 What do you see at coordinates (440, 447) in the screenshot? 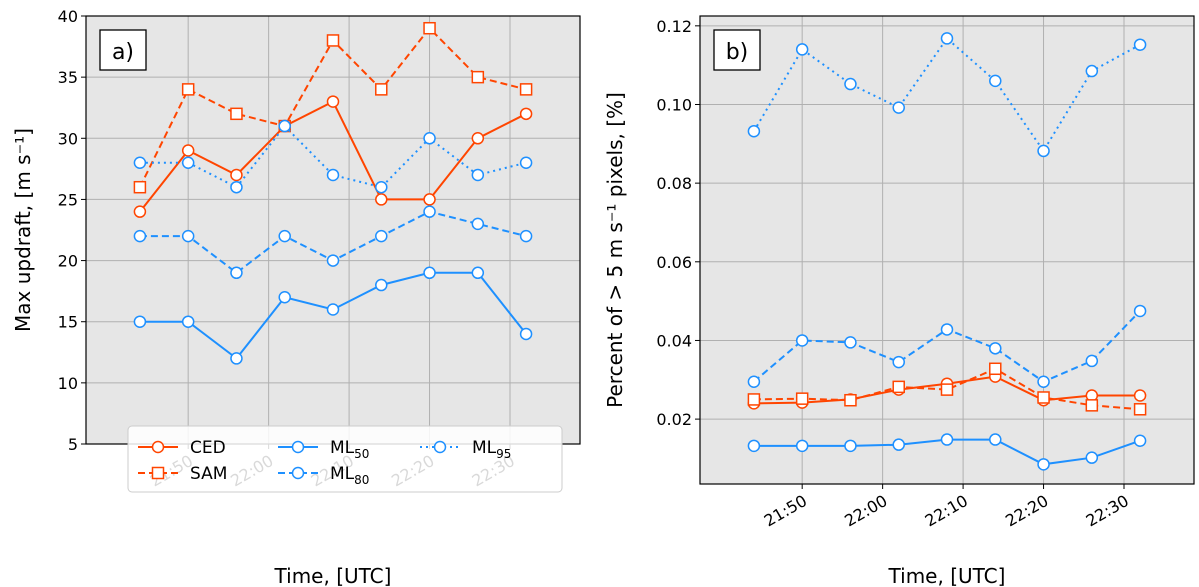
I see `legend-marker-ml95` at bounding box center [440, 447].